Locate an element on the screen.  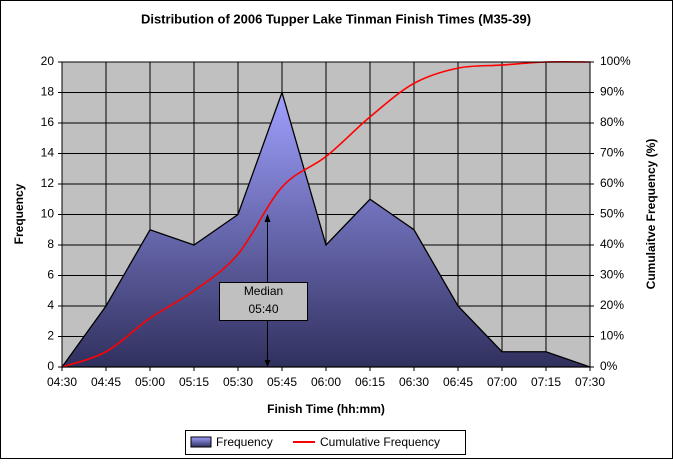
x-tick-label: 05:45 is located at coordinates (282, 382).